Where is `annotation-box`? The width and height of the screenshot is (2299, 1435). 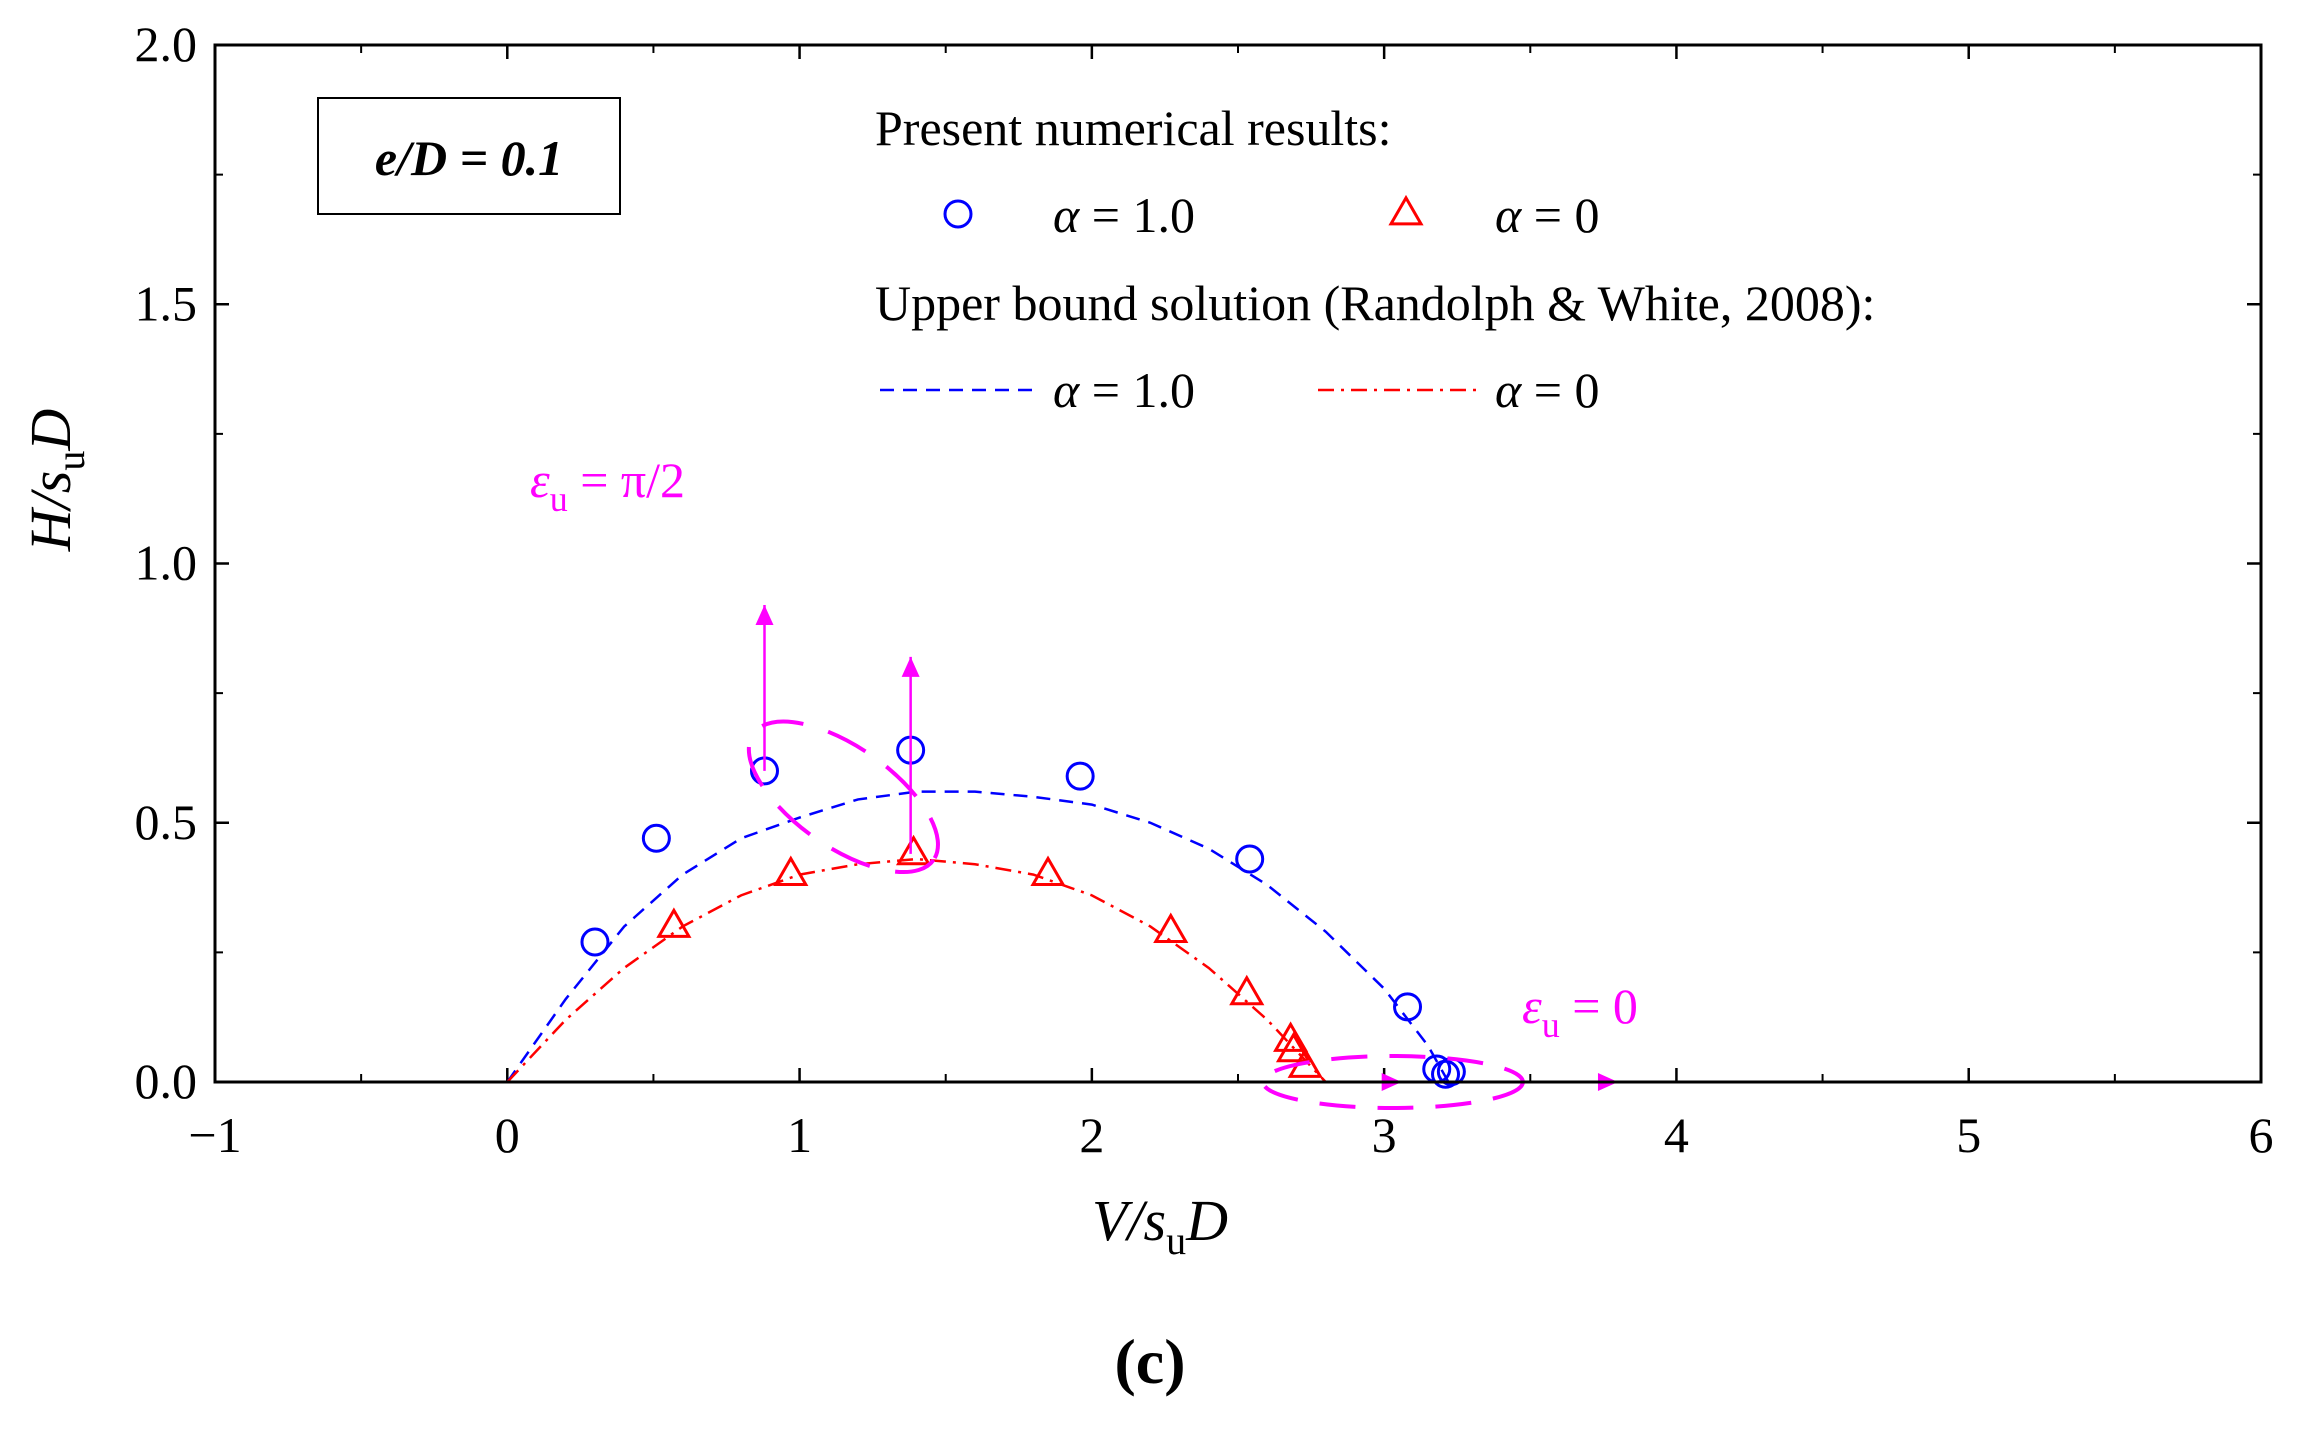
annotation-box is located at coordinates (469, 156).